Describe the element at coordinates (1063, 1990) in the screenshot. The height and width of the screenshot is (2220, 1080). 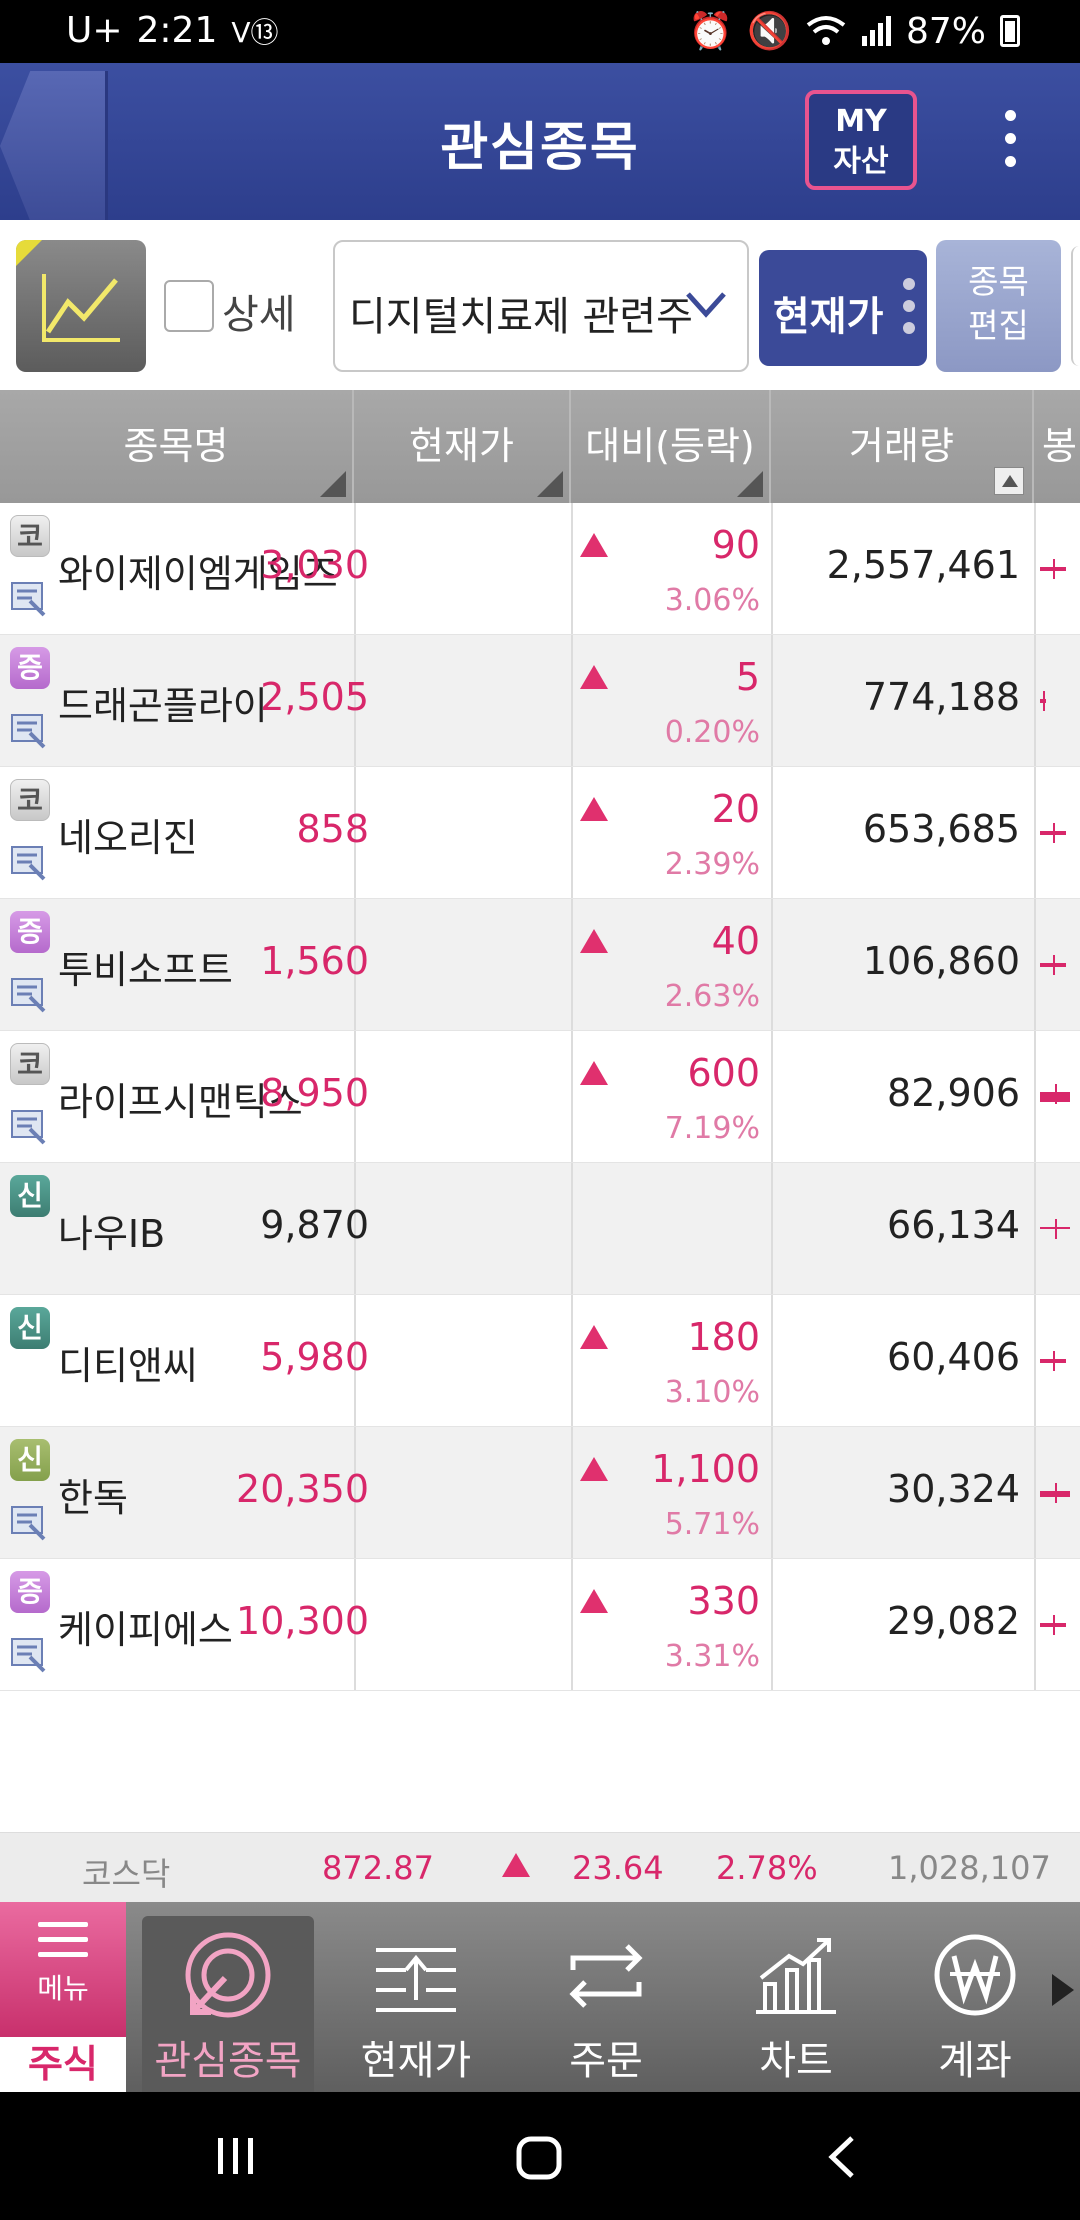
I see `nav-next-arrow-icon` at that location.